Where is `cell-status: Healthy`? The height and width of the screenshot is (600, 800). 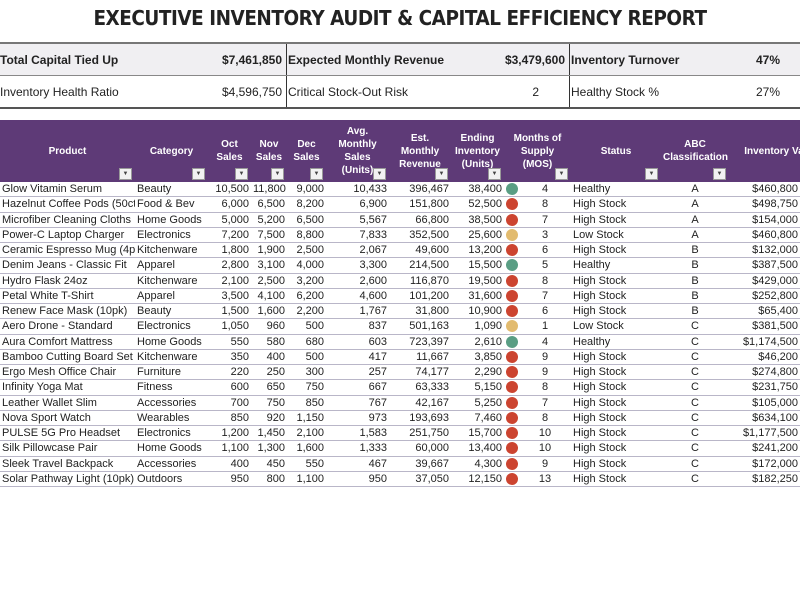 cell-status: Healthy is located at coordinates (616, 265).